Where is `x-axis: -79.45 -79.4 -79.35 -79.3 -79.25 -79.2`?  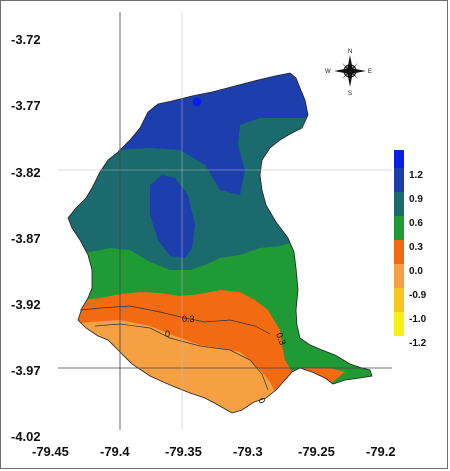 x-axis: -79.45 -79.4 -79.35 -79.3 -79.25 -79.2 is located at coordinates (214, 451).